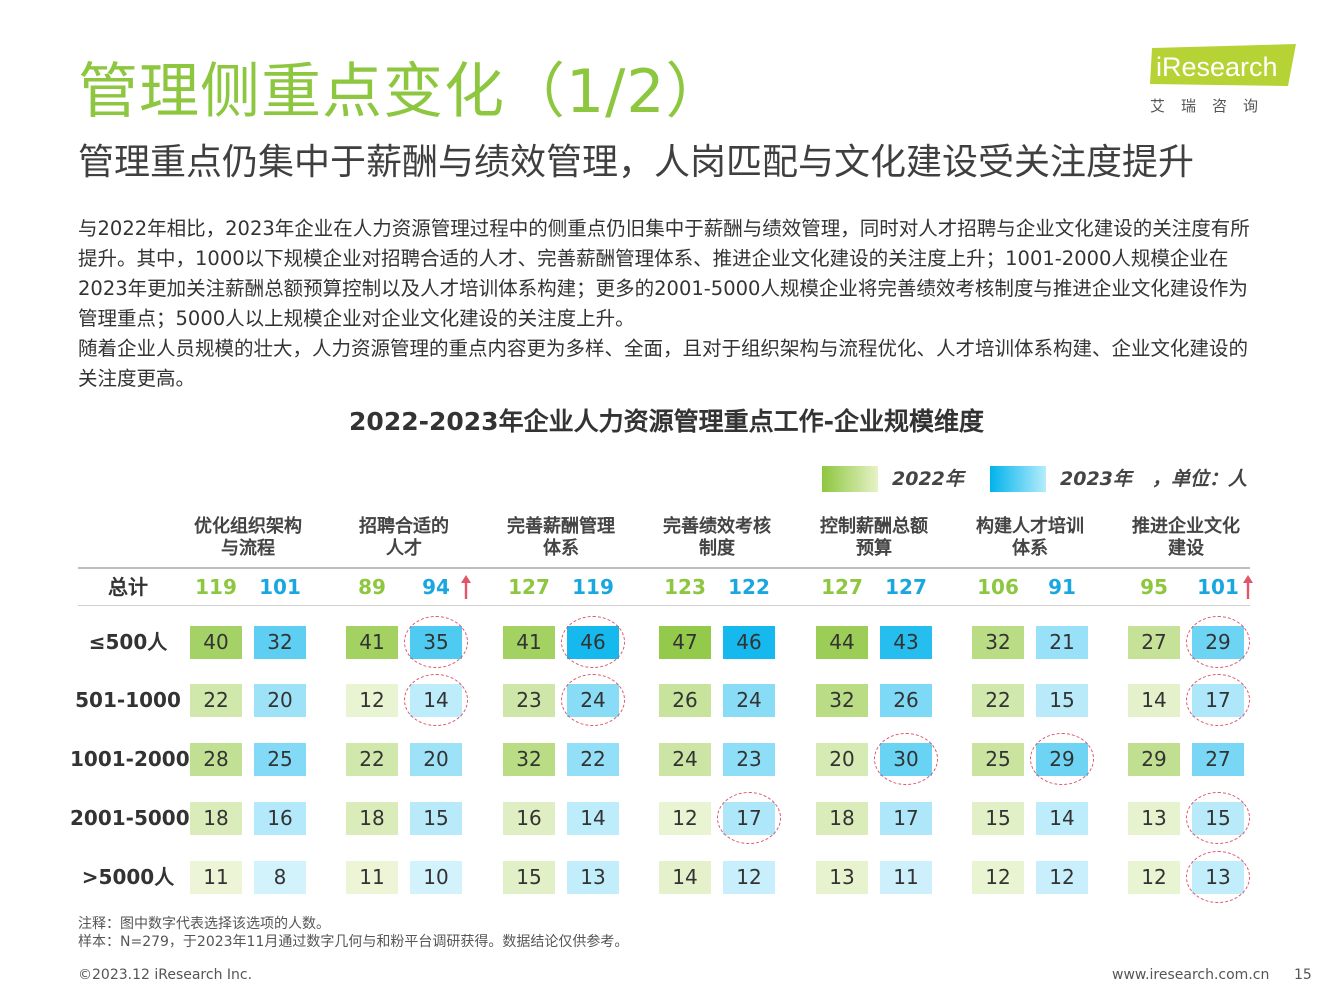 The height and width of the screenshot is (1000, 1333). What do you see at coordinates (529, 877) in the screenshot?
I see `cell-2022: 15` at bounding box center [529, 877].